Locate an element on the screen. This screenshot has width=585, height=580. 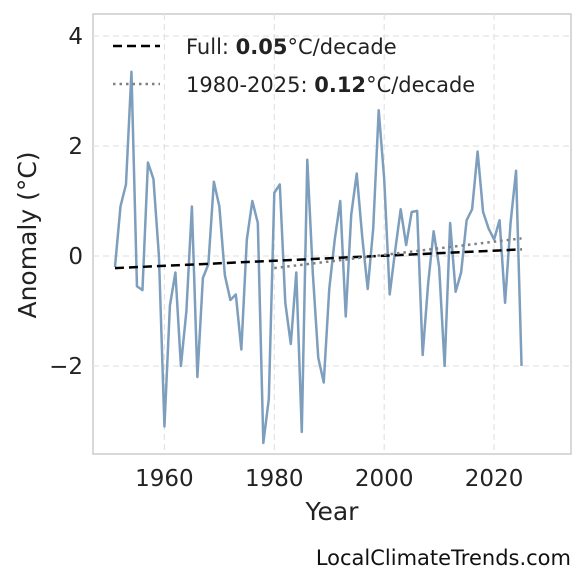
legend-entry-full: Full: 0.05°C/decade is located at coordinates (291, 47).